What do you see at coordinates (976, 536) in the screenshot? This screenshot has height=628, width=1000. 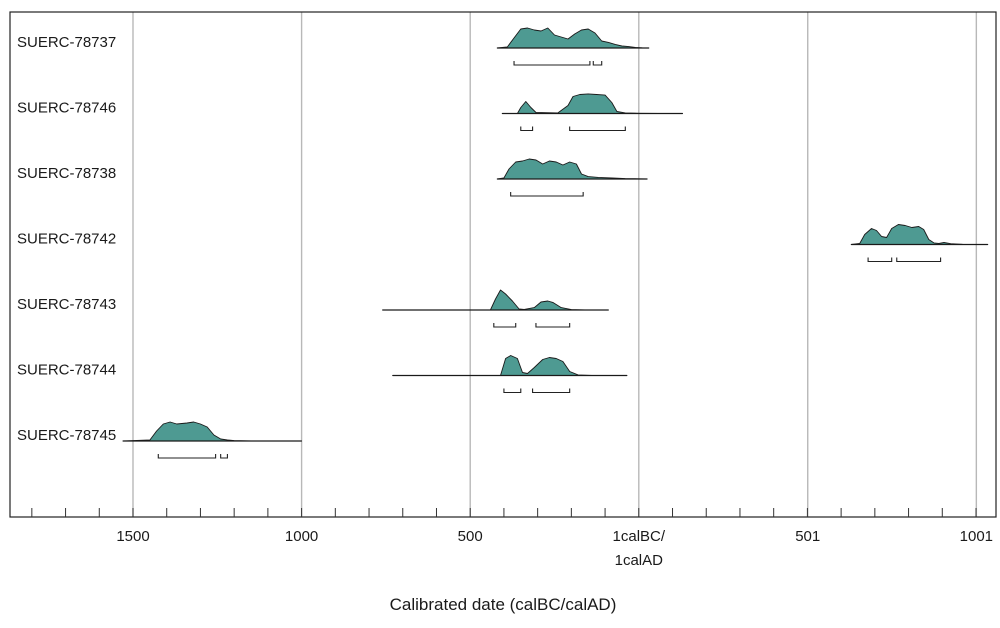 I see `x-tick-label-5: 1001` at bounding box center [976, 536].